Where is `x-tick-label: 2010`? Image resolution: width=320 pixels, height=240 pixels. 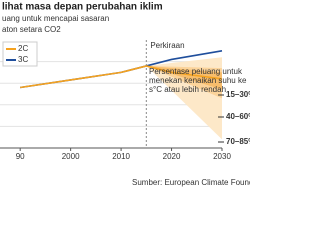 x-tick-label: 2010 is located at coordinates (121, 156).